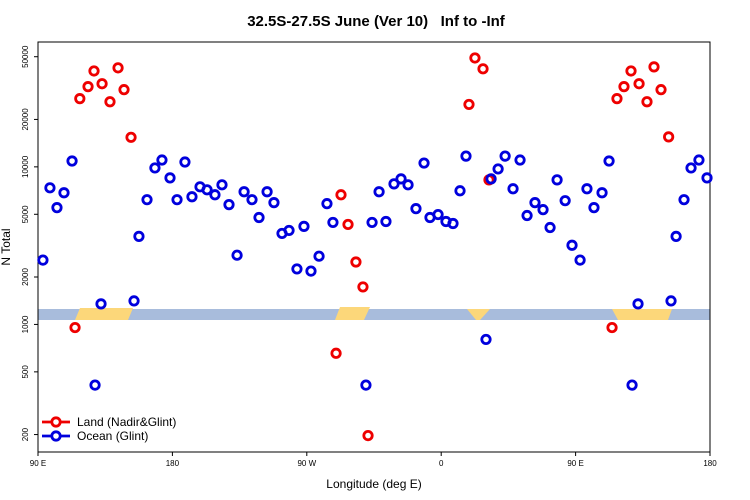 This screenshot has height=500, width=750. What do you see at coordinates (25, 214) in the screenshot?
I see `y-tick-label: 5000` at bounding box center [25, 214].